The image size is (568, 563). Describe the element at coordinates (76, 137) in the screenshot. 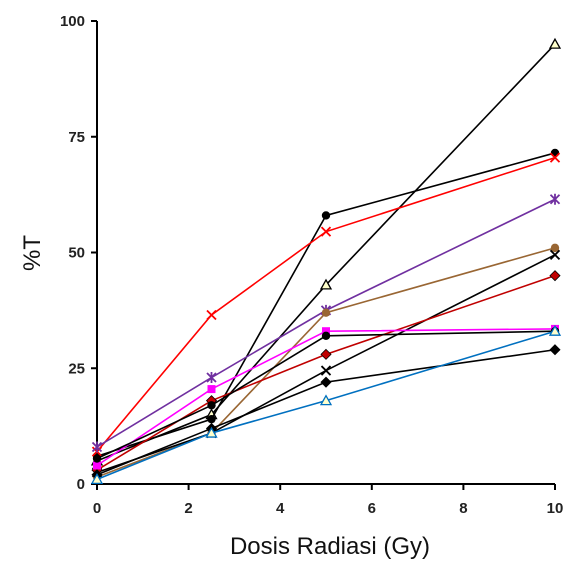

I see `y-tick-label: 75` at that location.